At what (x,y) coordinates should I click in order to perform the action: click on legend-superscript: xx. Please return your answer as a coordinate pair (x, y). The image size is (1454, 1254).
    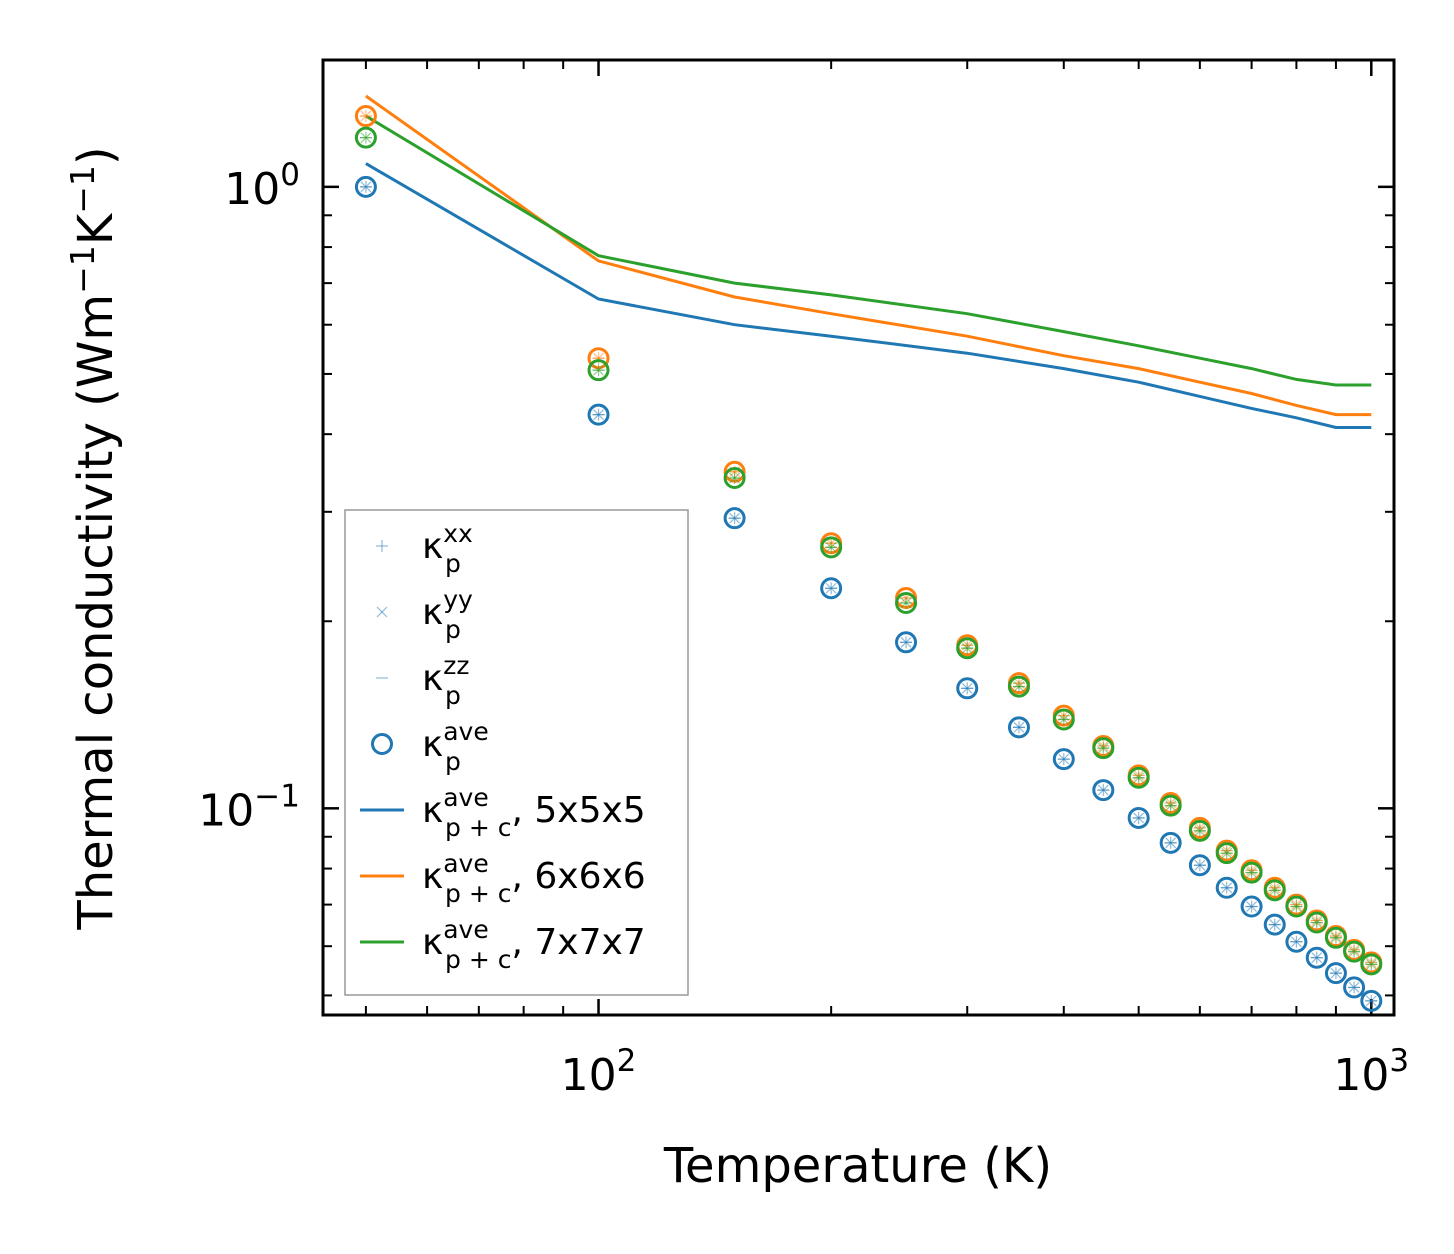
    Looking at the image, I should click on (458, 533).